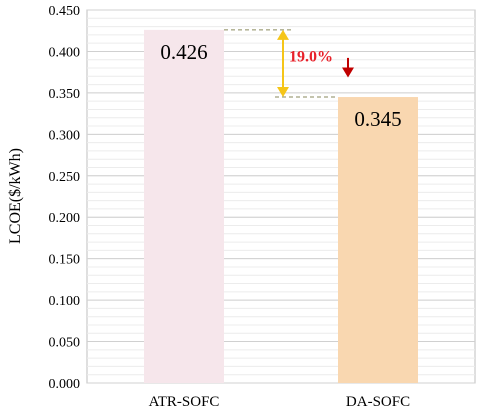 The height and width of the screenshot is (411, 483). Describe the element at coordinates (65, 260) in the screenshot. I see `y-tick-label: 0.150` at that location.